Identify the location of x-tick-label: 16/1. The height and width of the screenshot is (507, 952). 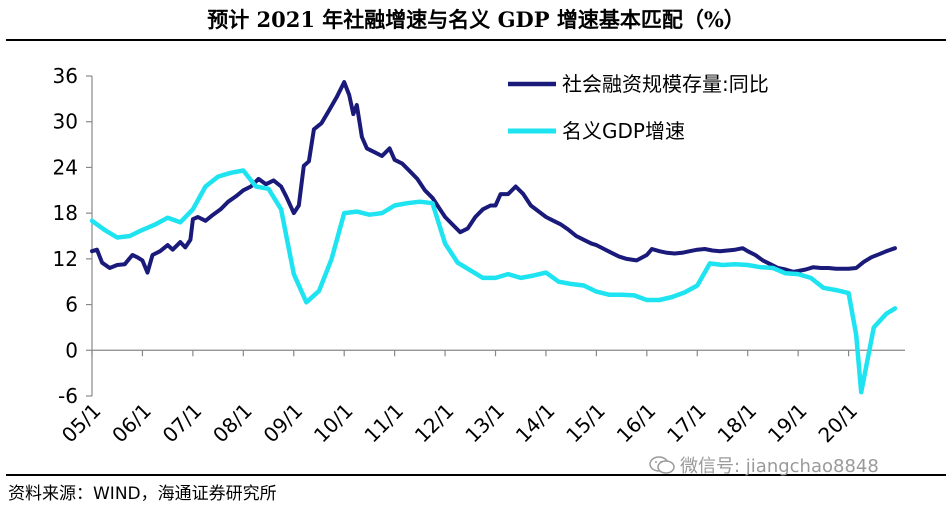
(636, 423).